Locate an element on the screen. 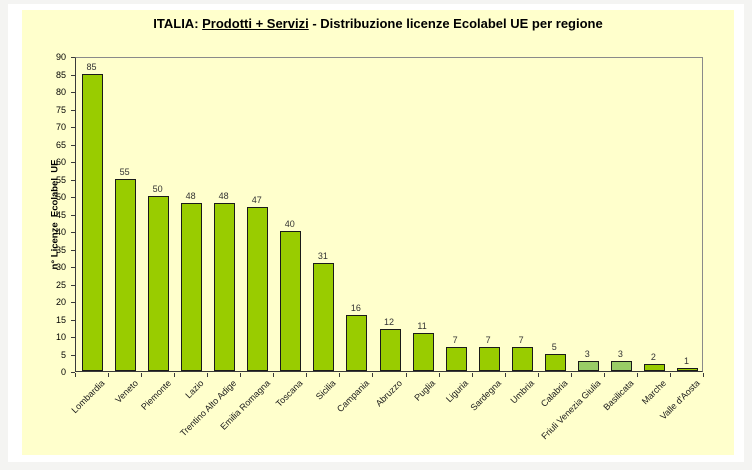  x-category-label: Toscana is located at coordinates (289, 393).